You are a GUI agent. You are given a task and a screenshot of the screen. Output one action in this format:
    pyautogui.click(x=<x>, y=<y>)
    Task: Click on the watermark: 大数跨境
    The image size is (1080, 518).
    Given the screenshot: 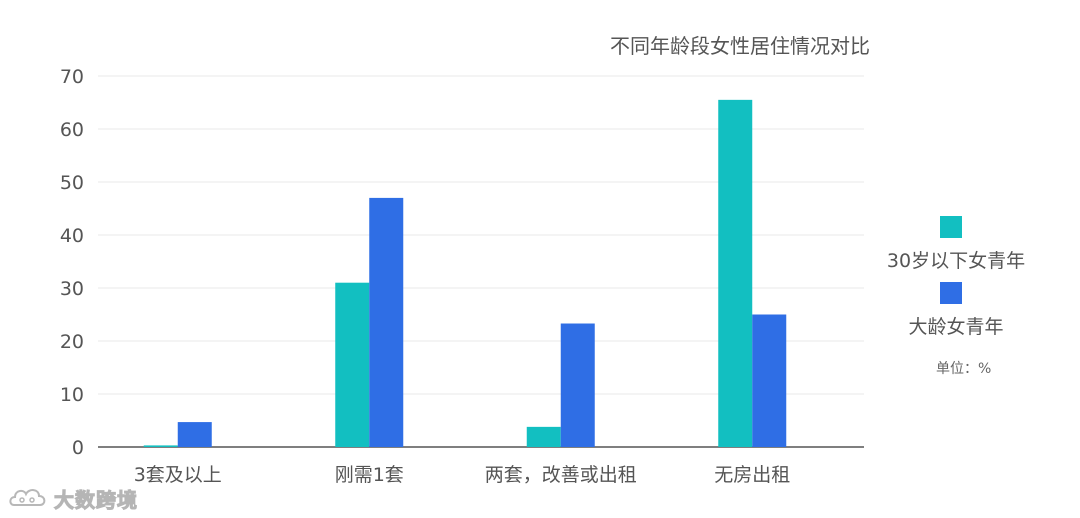 What is the action you would take?
    pyautogui.click(x=73, y=498)
    